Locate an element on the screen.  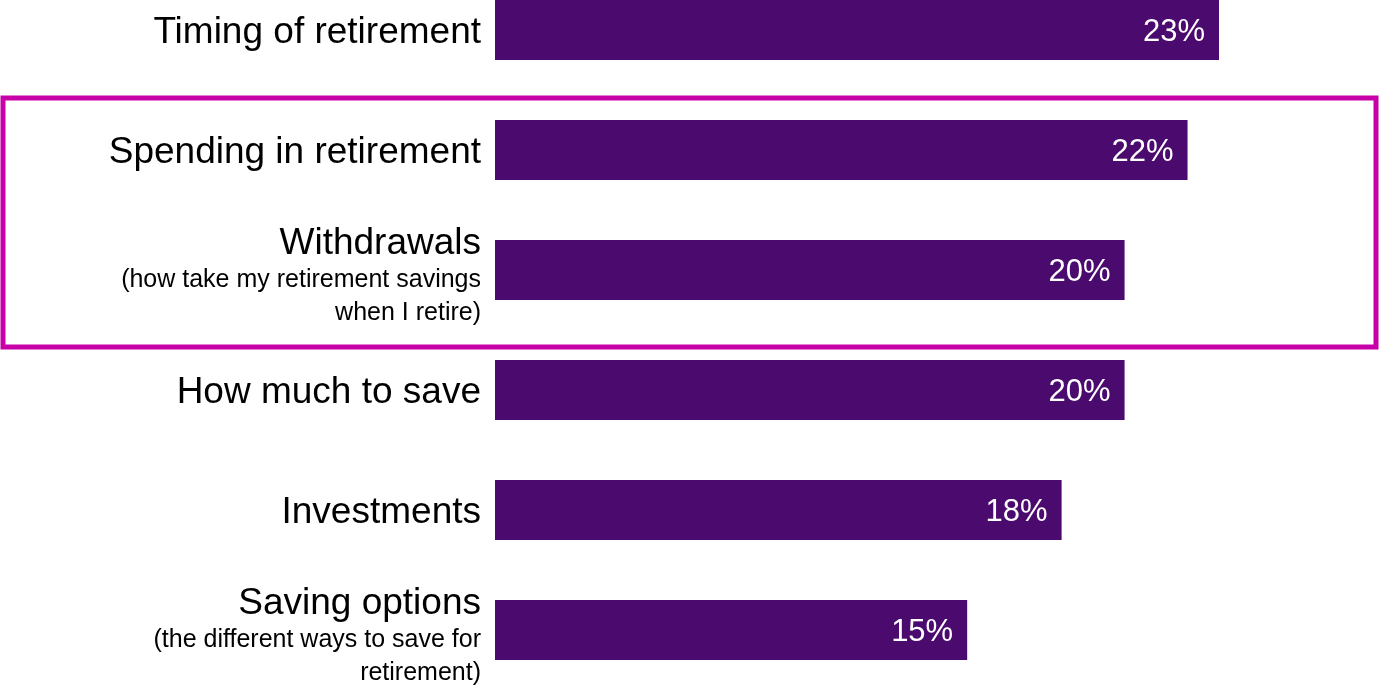
y-tick-label: Withdrawals (how take my retirement savings when I retire) is located at coordinates (301, 272).